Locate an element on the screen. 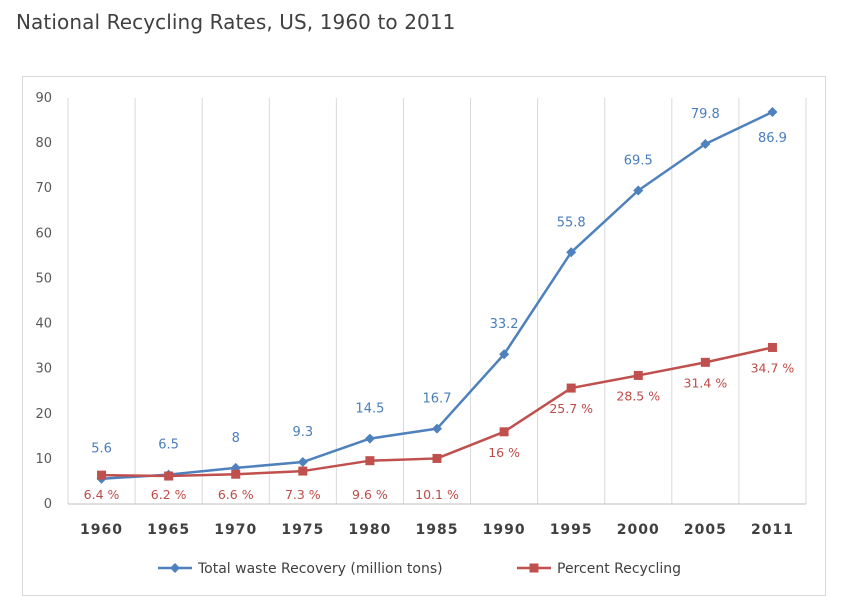 This screenshot has width=848, height=610. data-label-total-waste: 33.2 is located at coordinates (504, 324).